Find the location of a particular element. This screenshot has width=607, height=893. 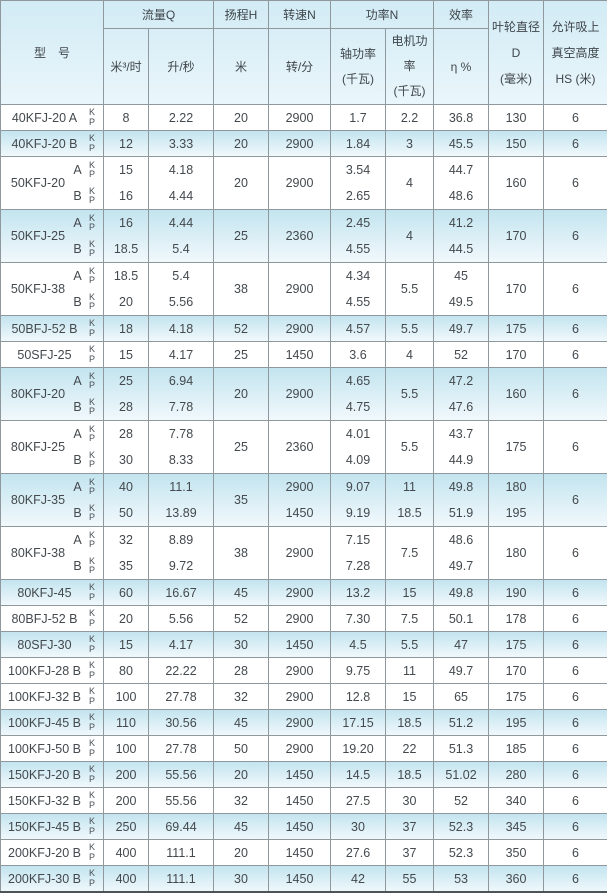

value-b: 2.65 is located at coordinates (358, 196).